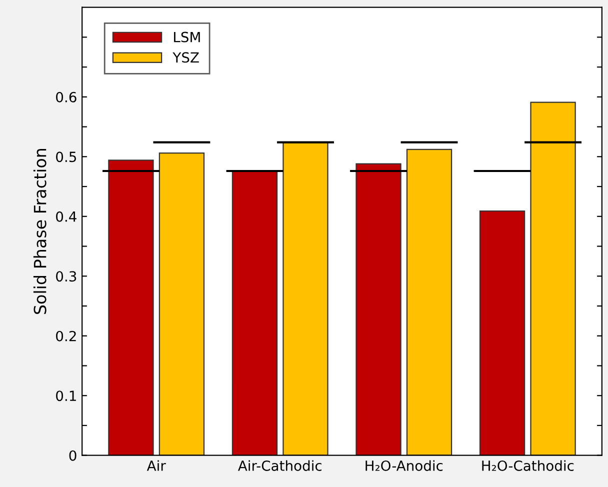  I want to click on legend-label: YSZ, so click(185, 57).